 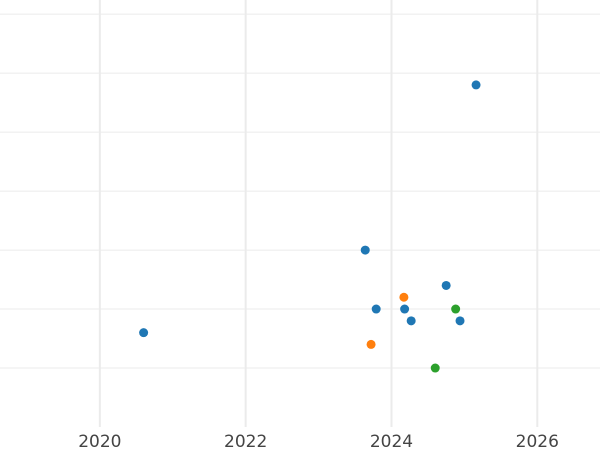 I want to click on x-tick-label: 2024, so click(x=391, y=441).